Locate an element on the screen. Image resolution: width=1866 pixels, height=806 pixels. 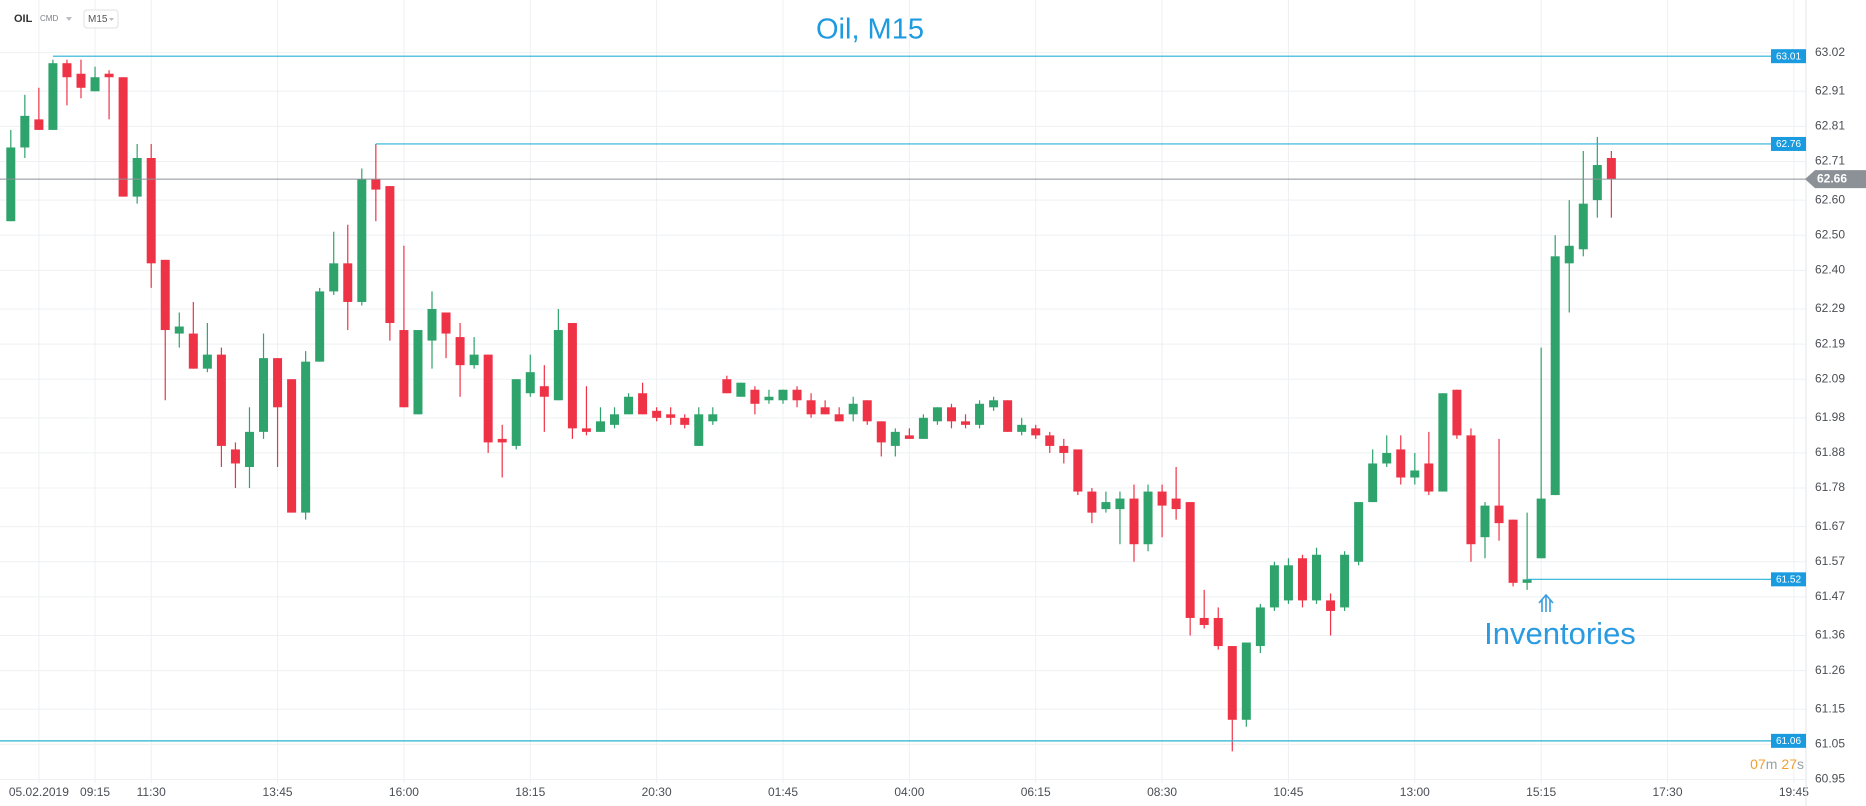
level-label-box is located at coordinates (1788, 740).